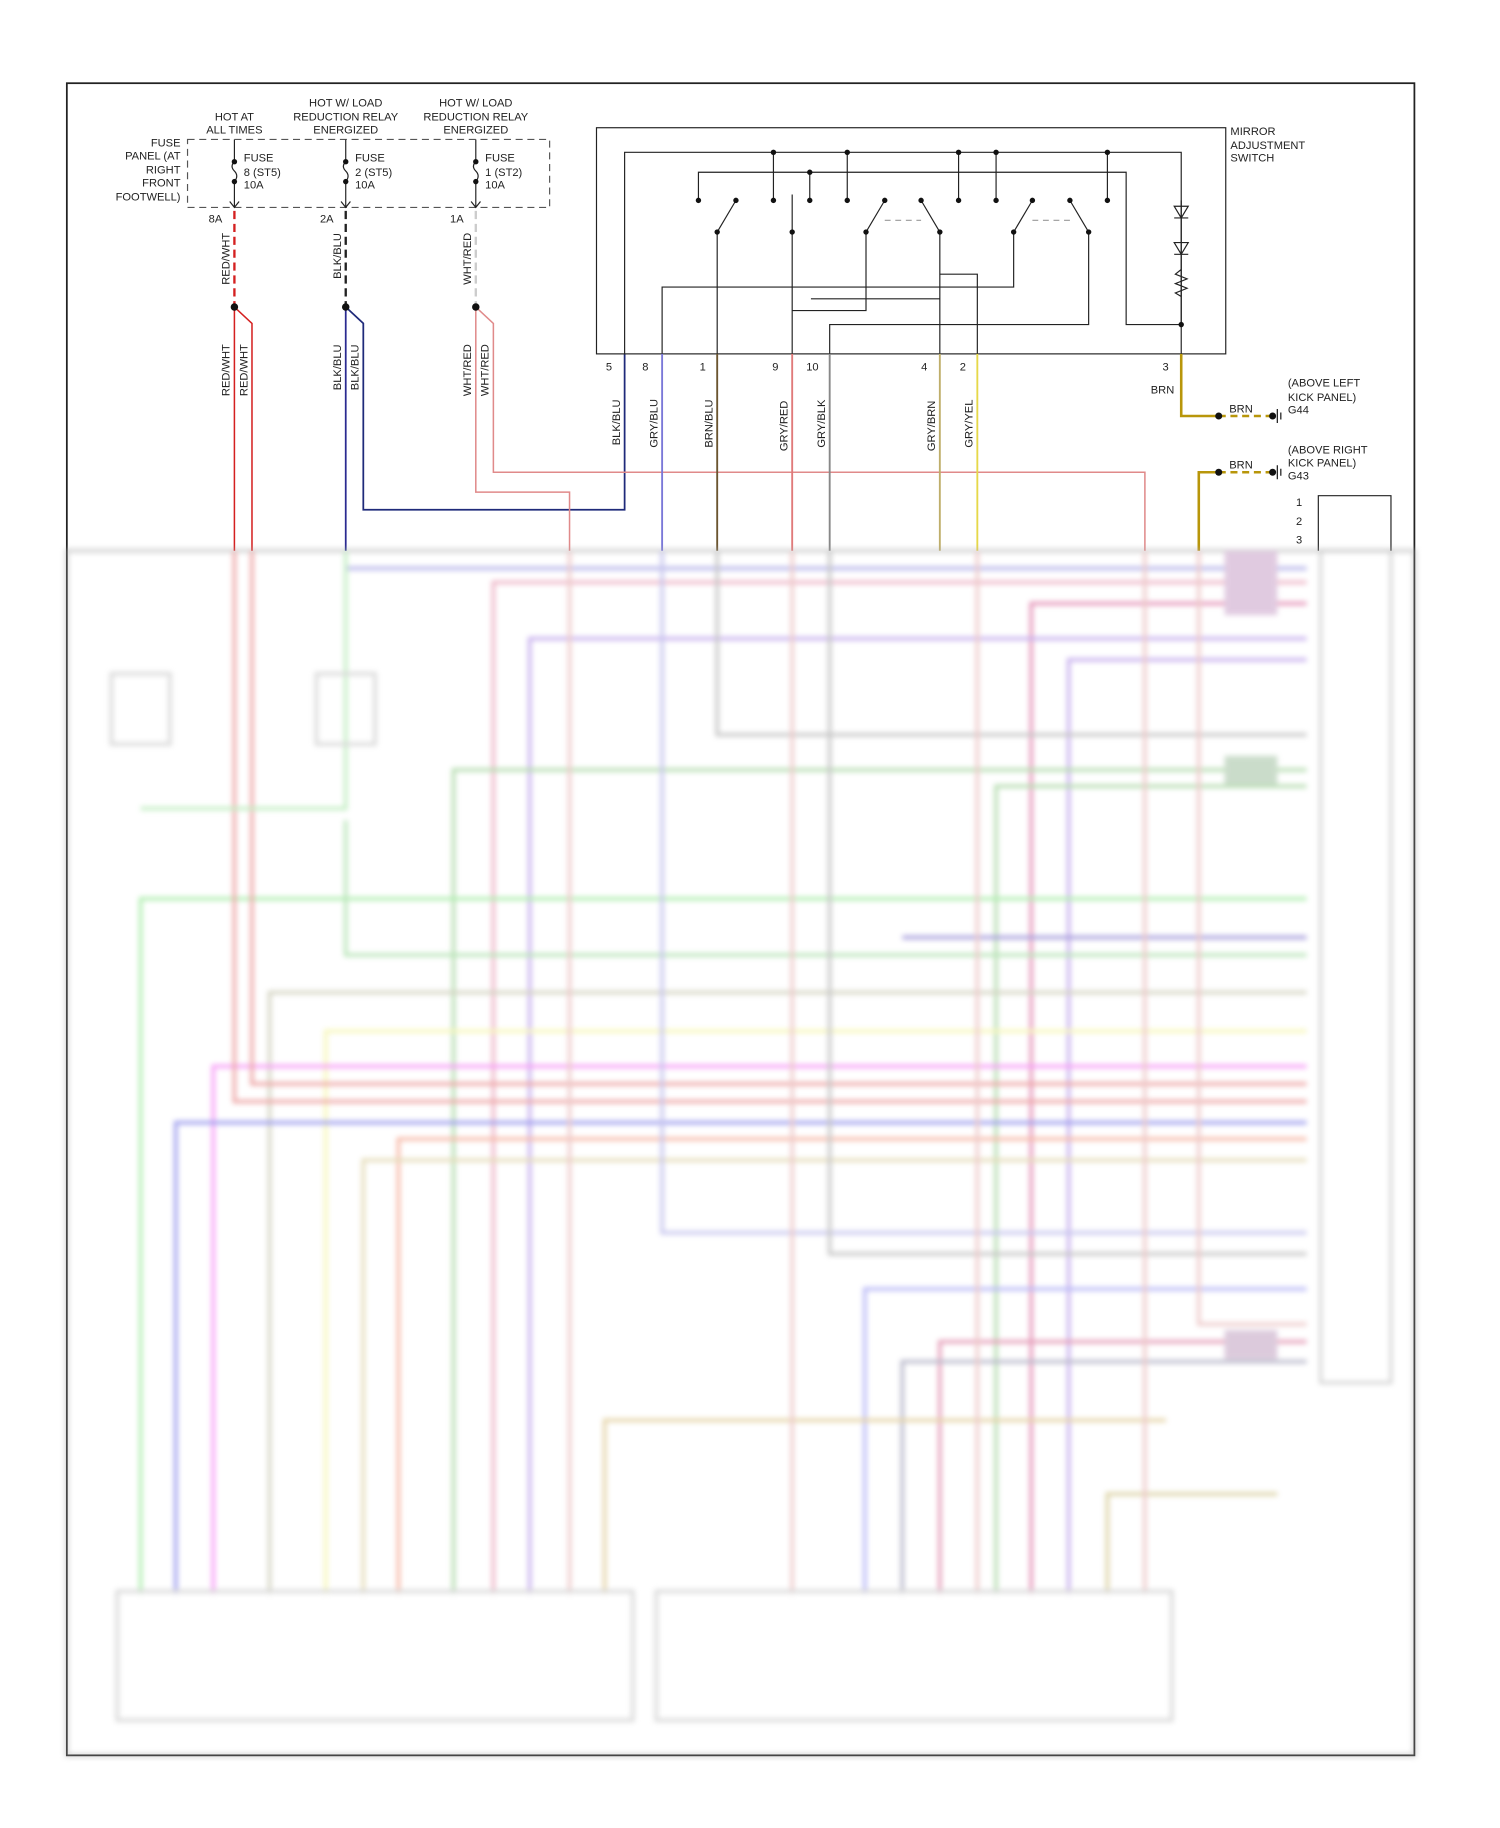  Describe the element at coordinates (950, 240) in the screenshot. I see `mirror-adjustment-switch: MIRROR ADJUSTMENT SWITCH` at that location.